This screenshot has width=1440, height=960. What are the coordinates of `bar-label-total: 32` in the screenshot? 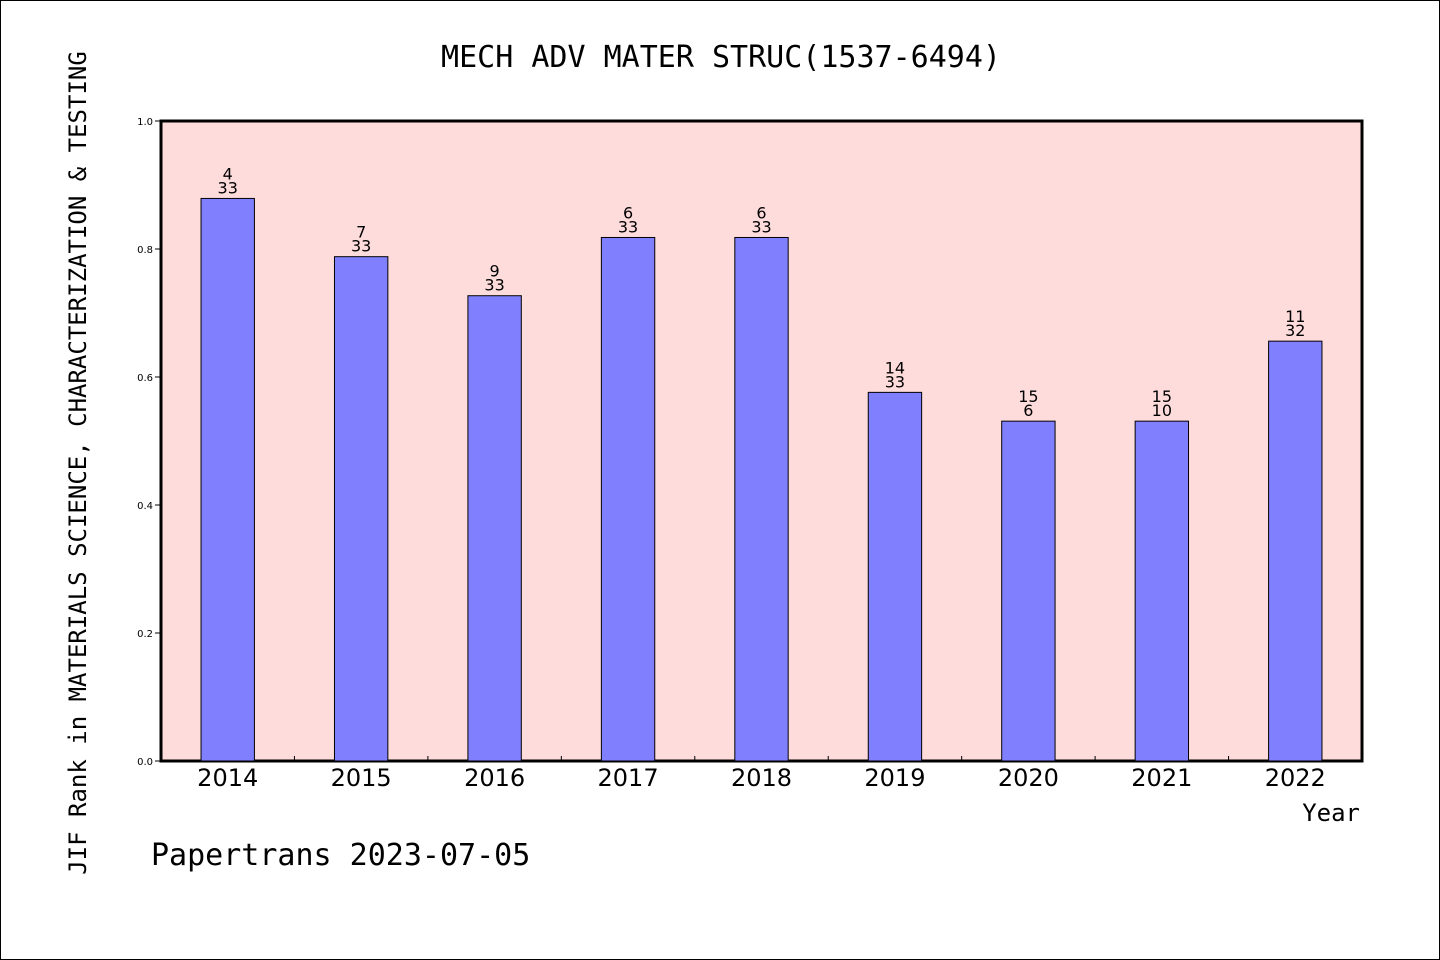 It's located at (1295, 330).